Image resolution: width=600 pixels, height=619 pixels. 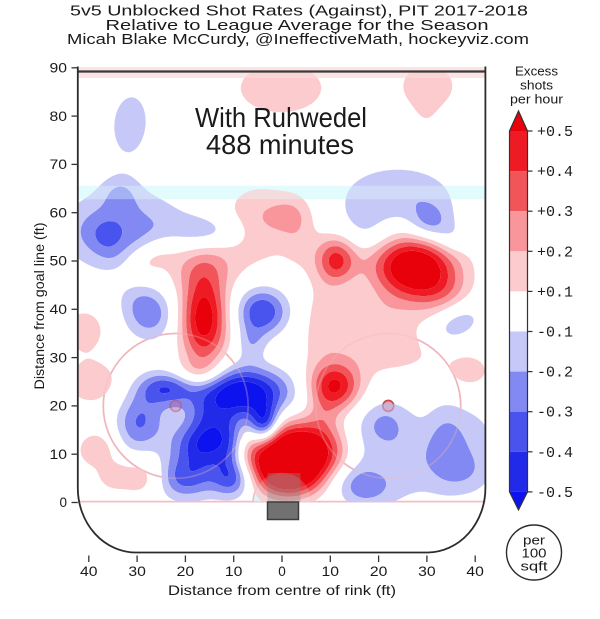 I want to click on svg-text: +0.1, so click(x=555, y=292).